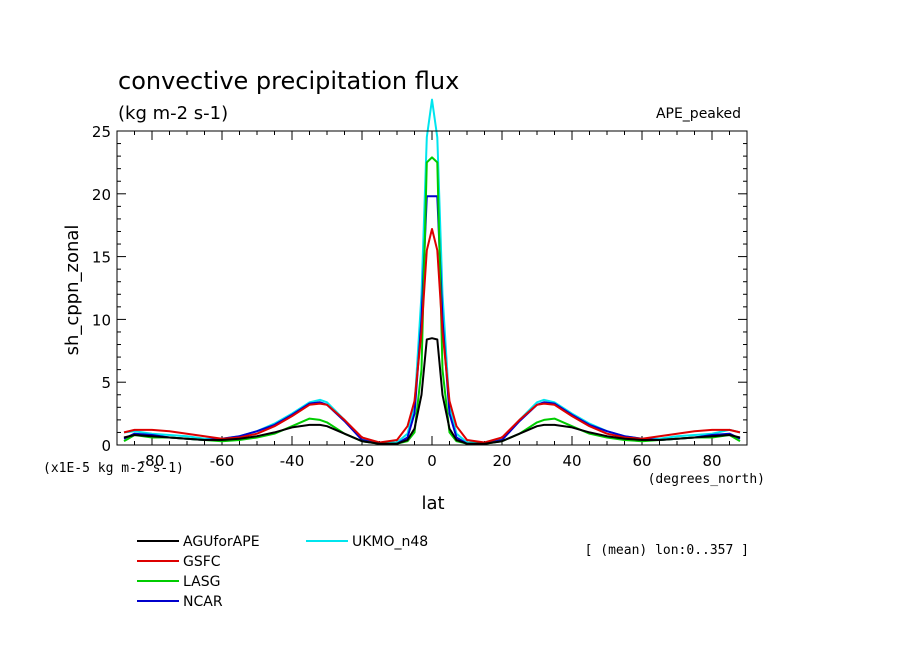 The image size is (904, 654). What do you see at coordinates (101, 320) in the screenshot?
I see `y-tick-label: 10` at bounding box center [101, 320].